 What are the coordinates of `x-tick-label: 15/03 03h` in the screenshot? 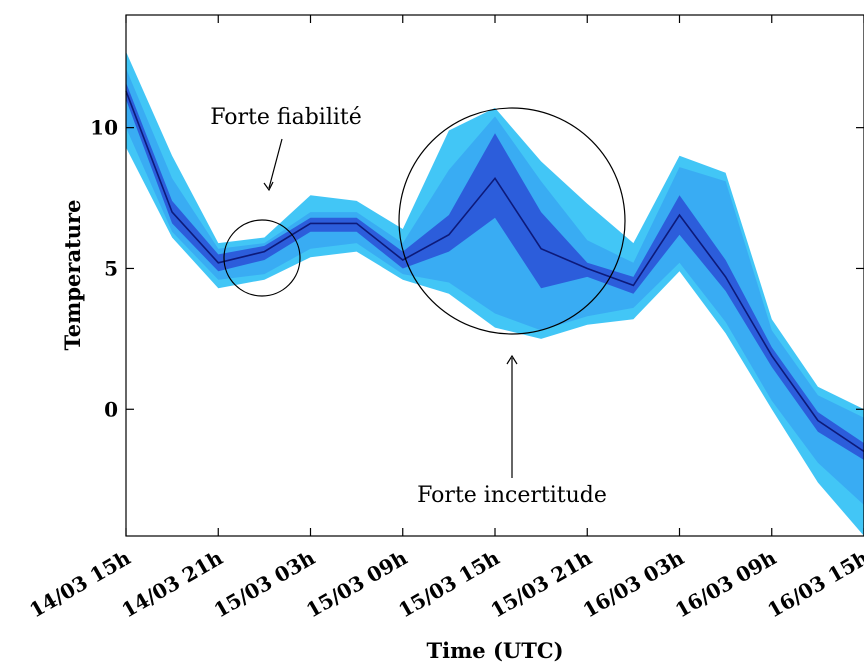 It's located at (265, 583).